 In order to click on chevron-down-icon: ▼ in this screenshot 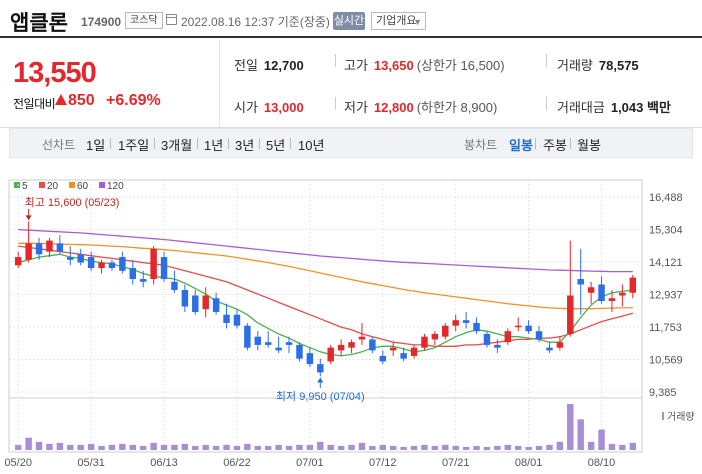, I will do `click(417, 22)`.